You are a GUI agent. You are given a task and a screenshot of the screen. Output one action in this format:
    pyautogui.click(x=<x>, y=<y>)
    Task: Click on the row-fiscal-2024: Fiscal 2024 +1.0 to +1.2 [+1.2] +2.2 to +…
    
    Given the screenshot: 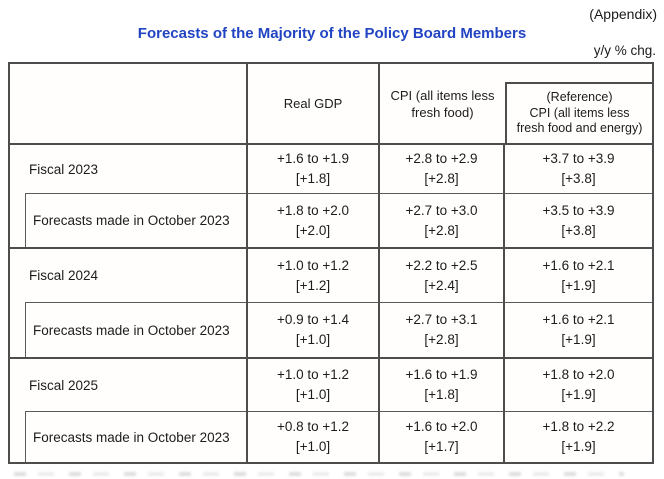 What is the action you would take?
    pyautogui.click(x=331, y=275)
    